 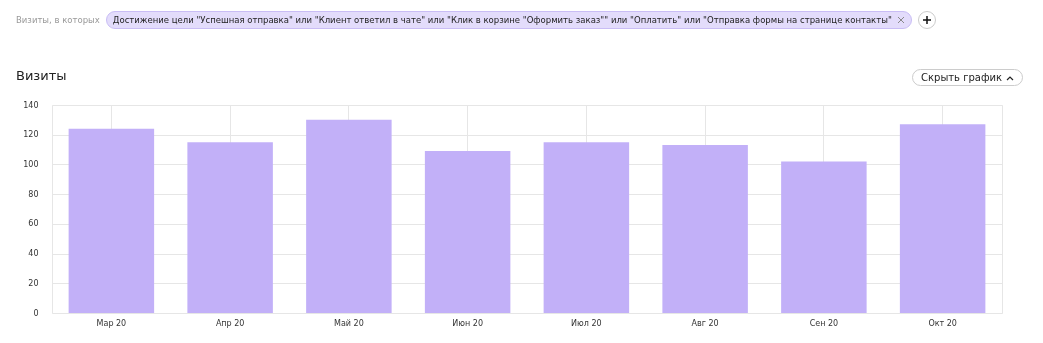 What do you see at coordinates (31, 164) in the screenshot?
I see `y-tick-label: 100` at bounding box center [31, 164].